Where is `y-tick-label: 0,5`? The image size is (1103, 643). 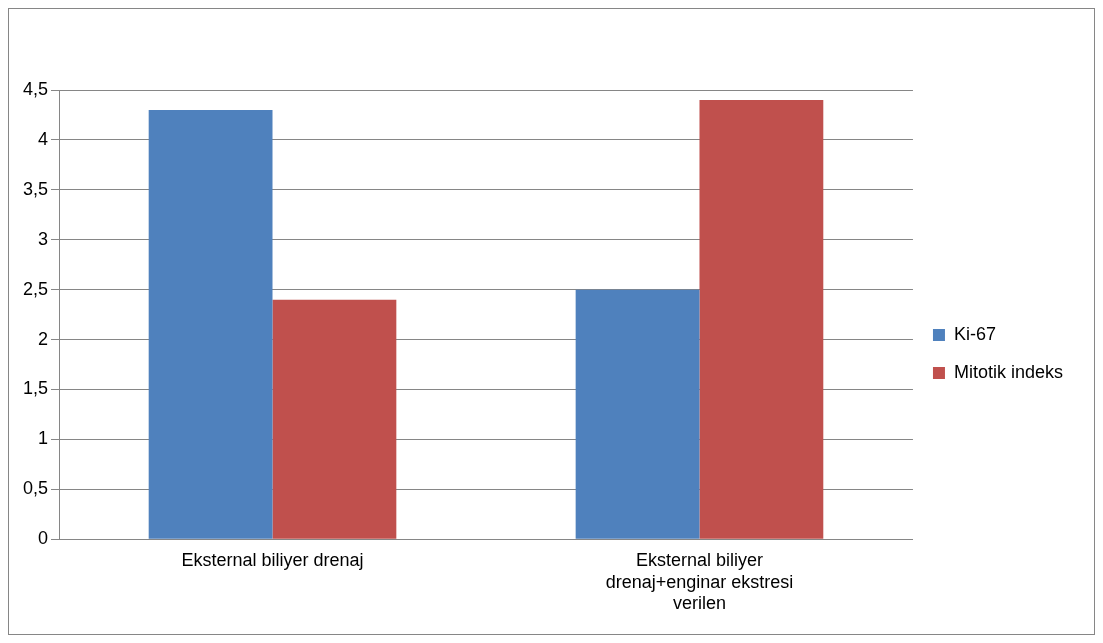
y-tick-label: 0,5 is located at coordinates (35, 488).